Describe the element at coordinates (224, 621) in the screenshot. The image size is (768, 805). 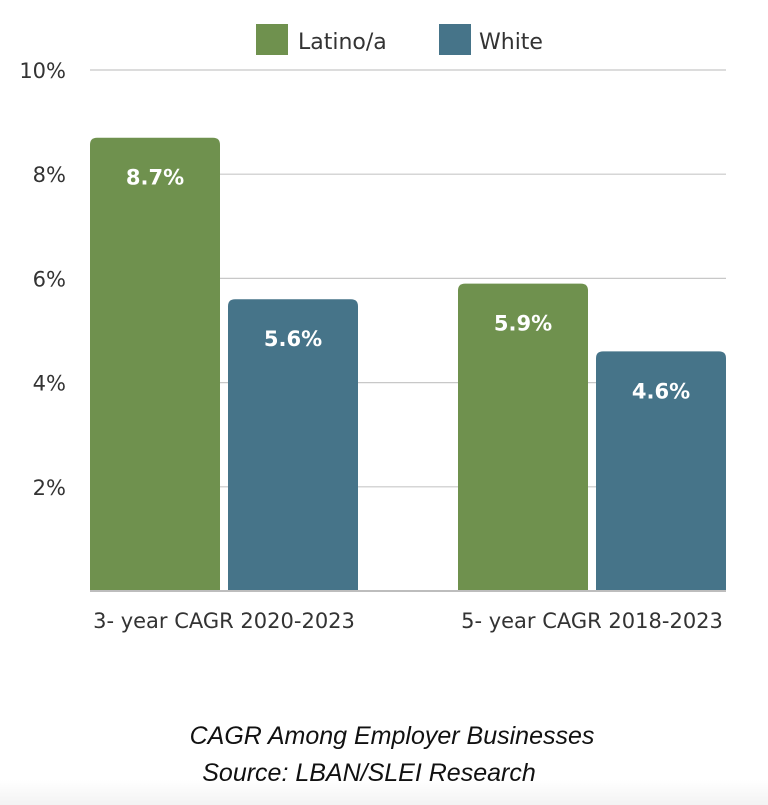
I see `x-category-label: 3- year CAGR 2020-2023` at that location.